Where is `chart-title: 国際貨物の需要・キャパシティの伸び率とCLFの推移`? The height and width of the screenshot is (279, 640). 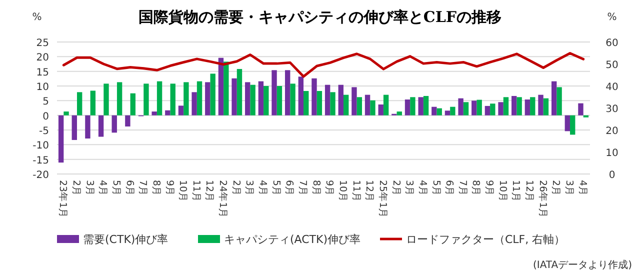
chart-title: 国際貨物の需要・キャパシティの伸び率とCLFの推移 is located at coordinates (320, 17).